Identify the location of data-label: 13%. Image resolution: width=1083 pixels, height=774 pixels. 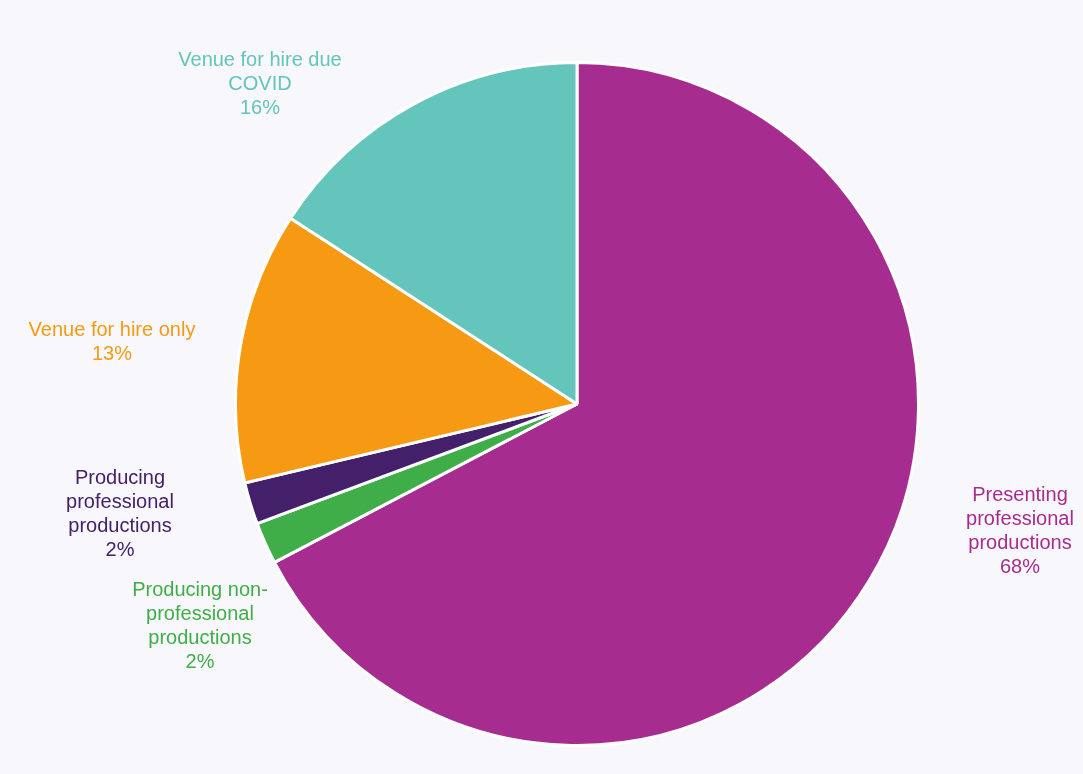
(112, 352).